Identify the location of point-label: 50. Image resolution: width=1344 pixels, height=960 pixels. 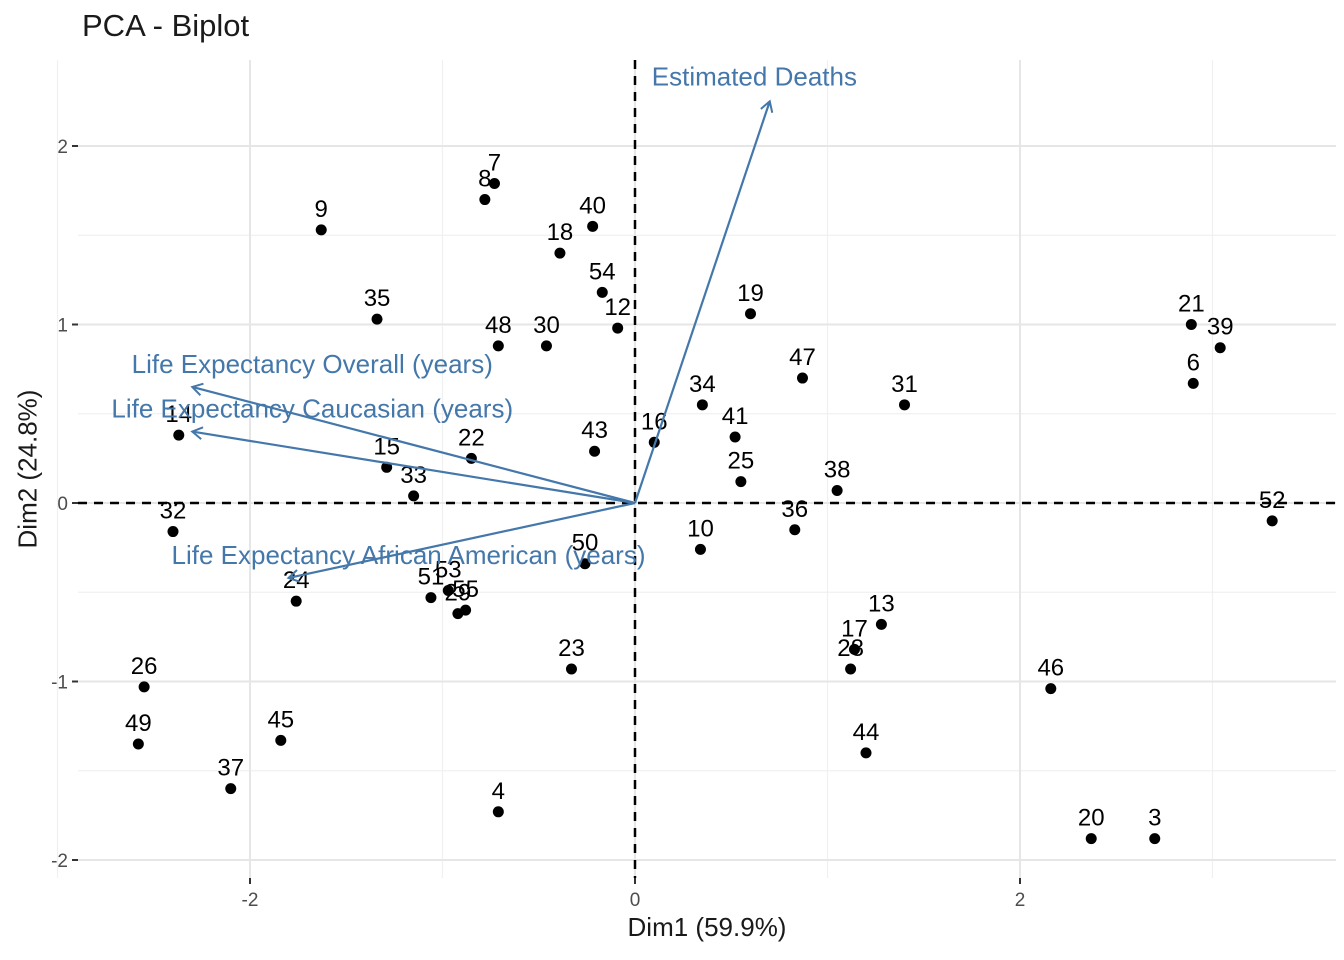
(585, 543).